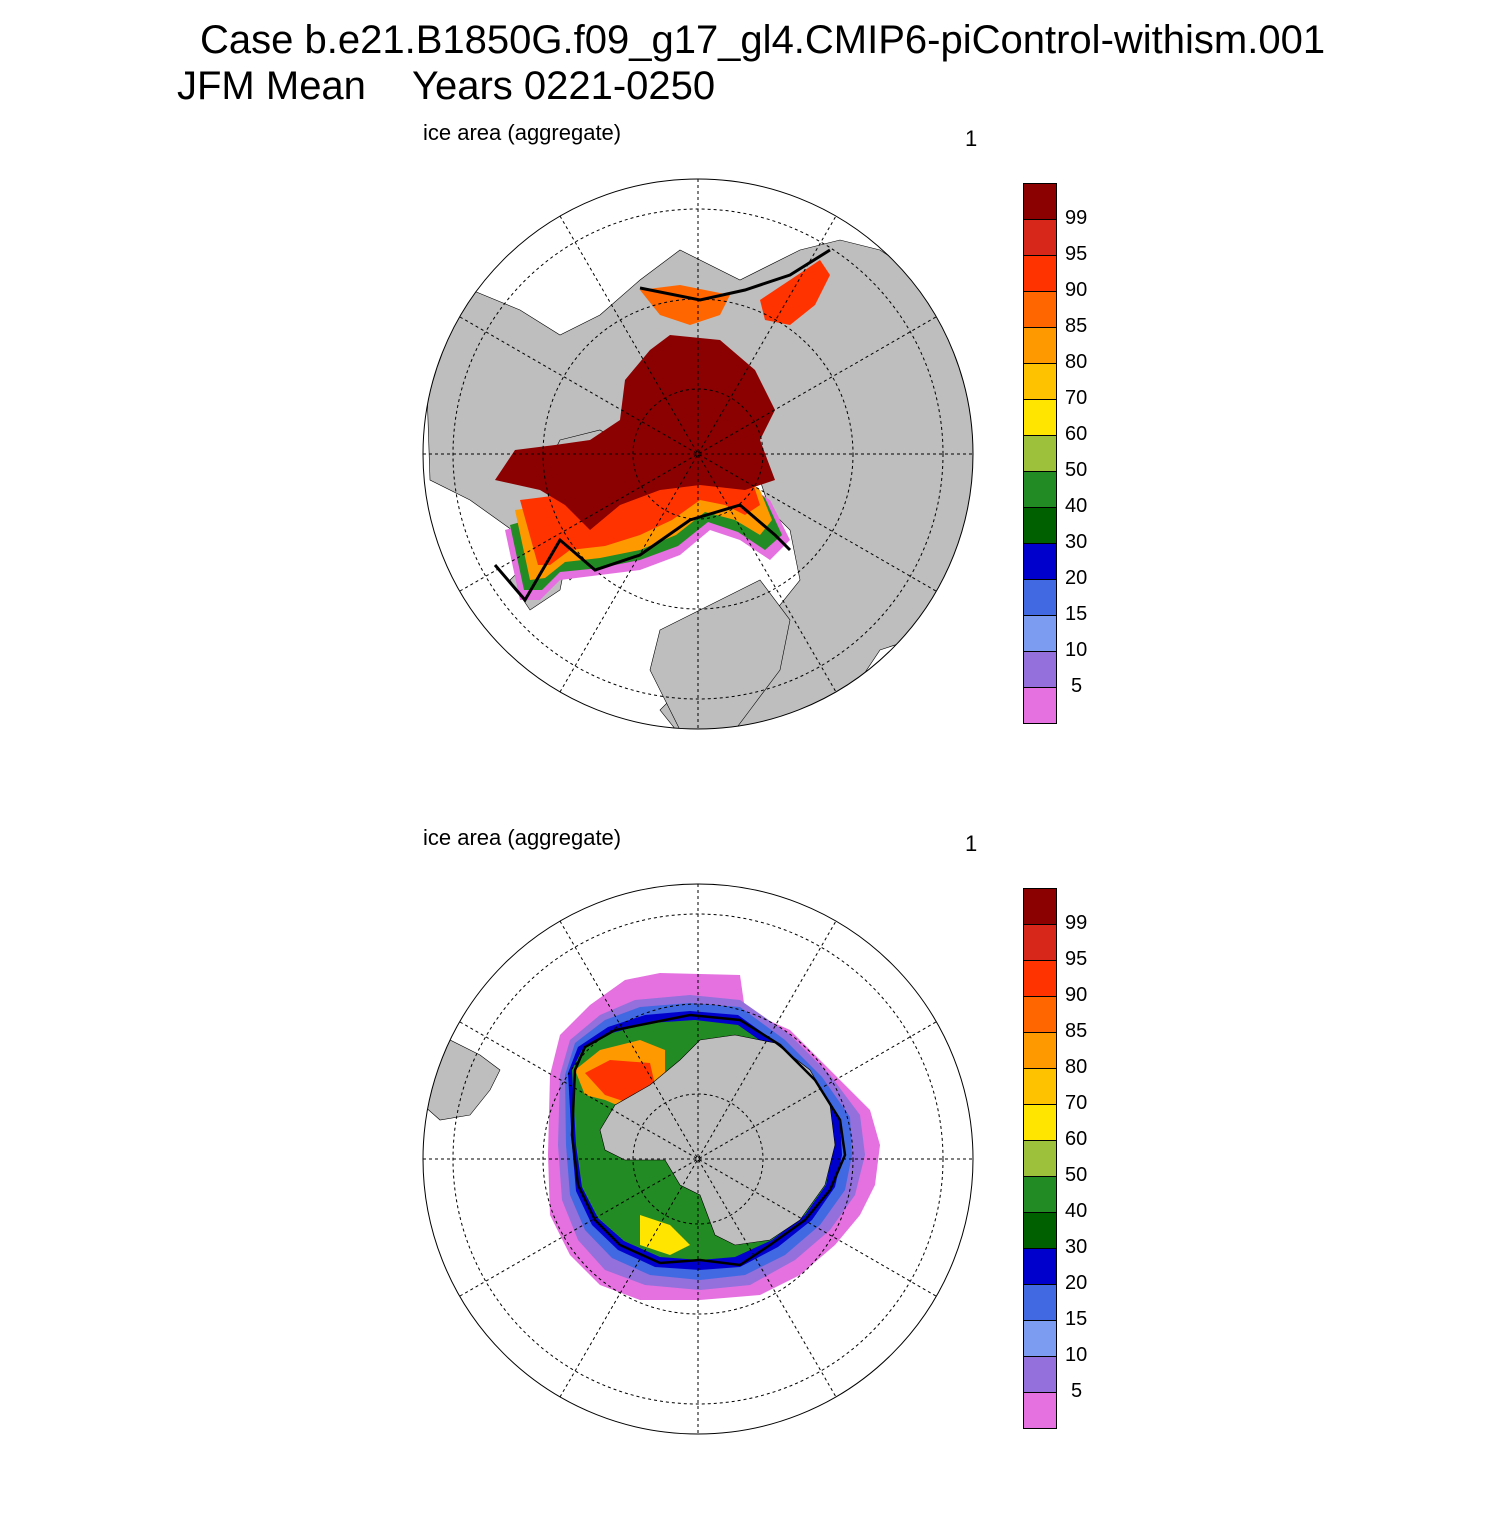 This screenshot has height=1535, width=1500. I want to click on north-panel-label: ice area (aggregate), so click(522, 132).